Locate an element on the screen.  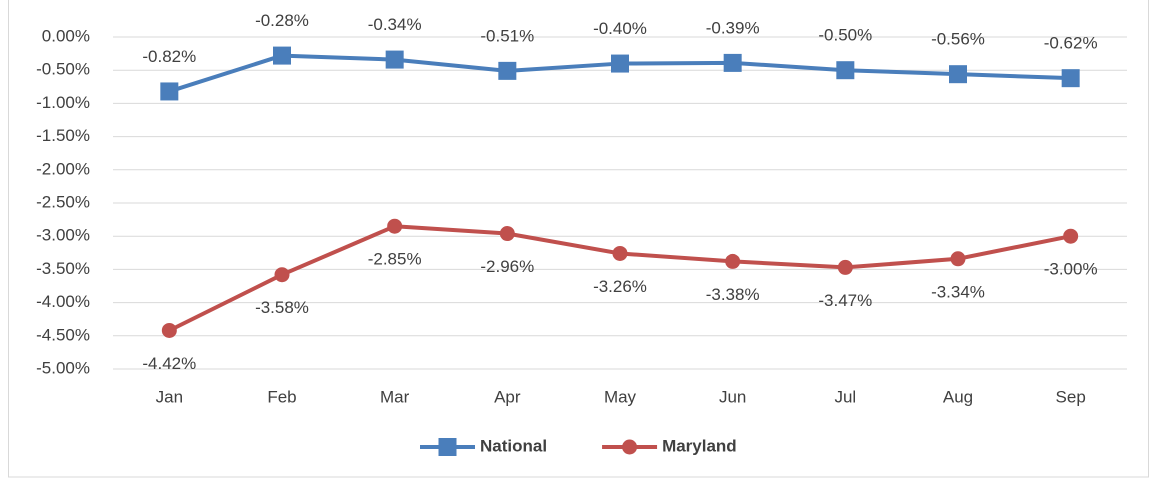
data-label: -2.85% is located at coordinates (395, 259).